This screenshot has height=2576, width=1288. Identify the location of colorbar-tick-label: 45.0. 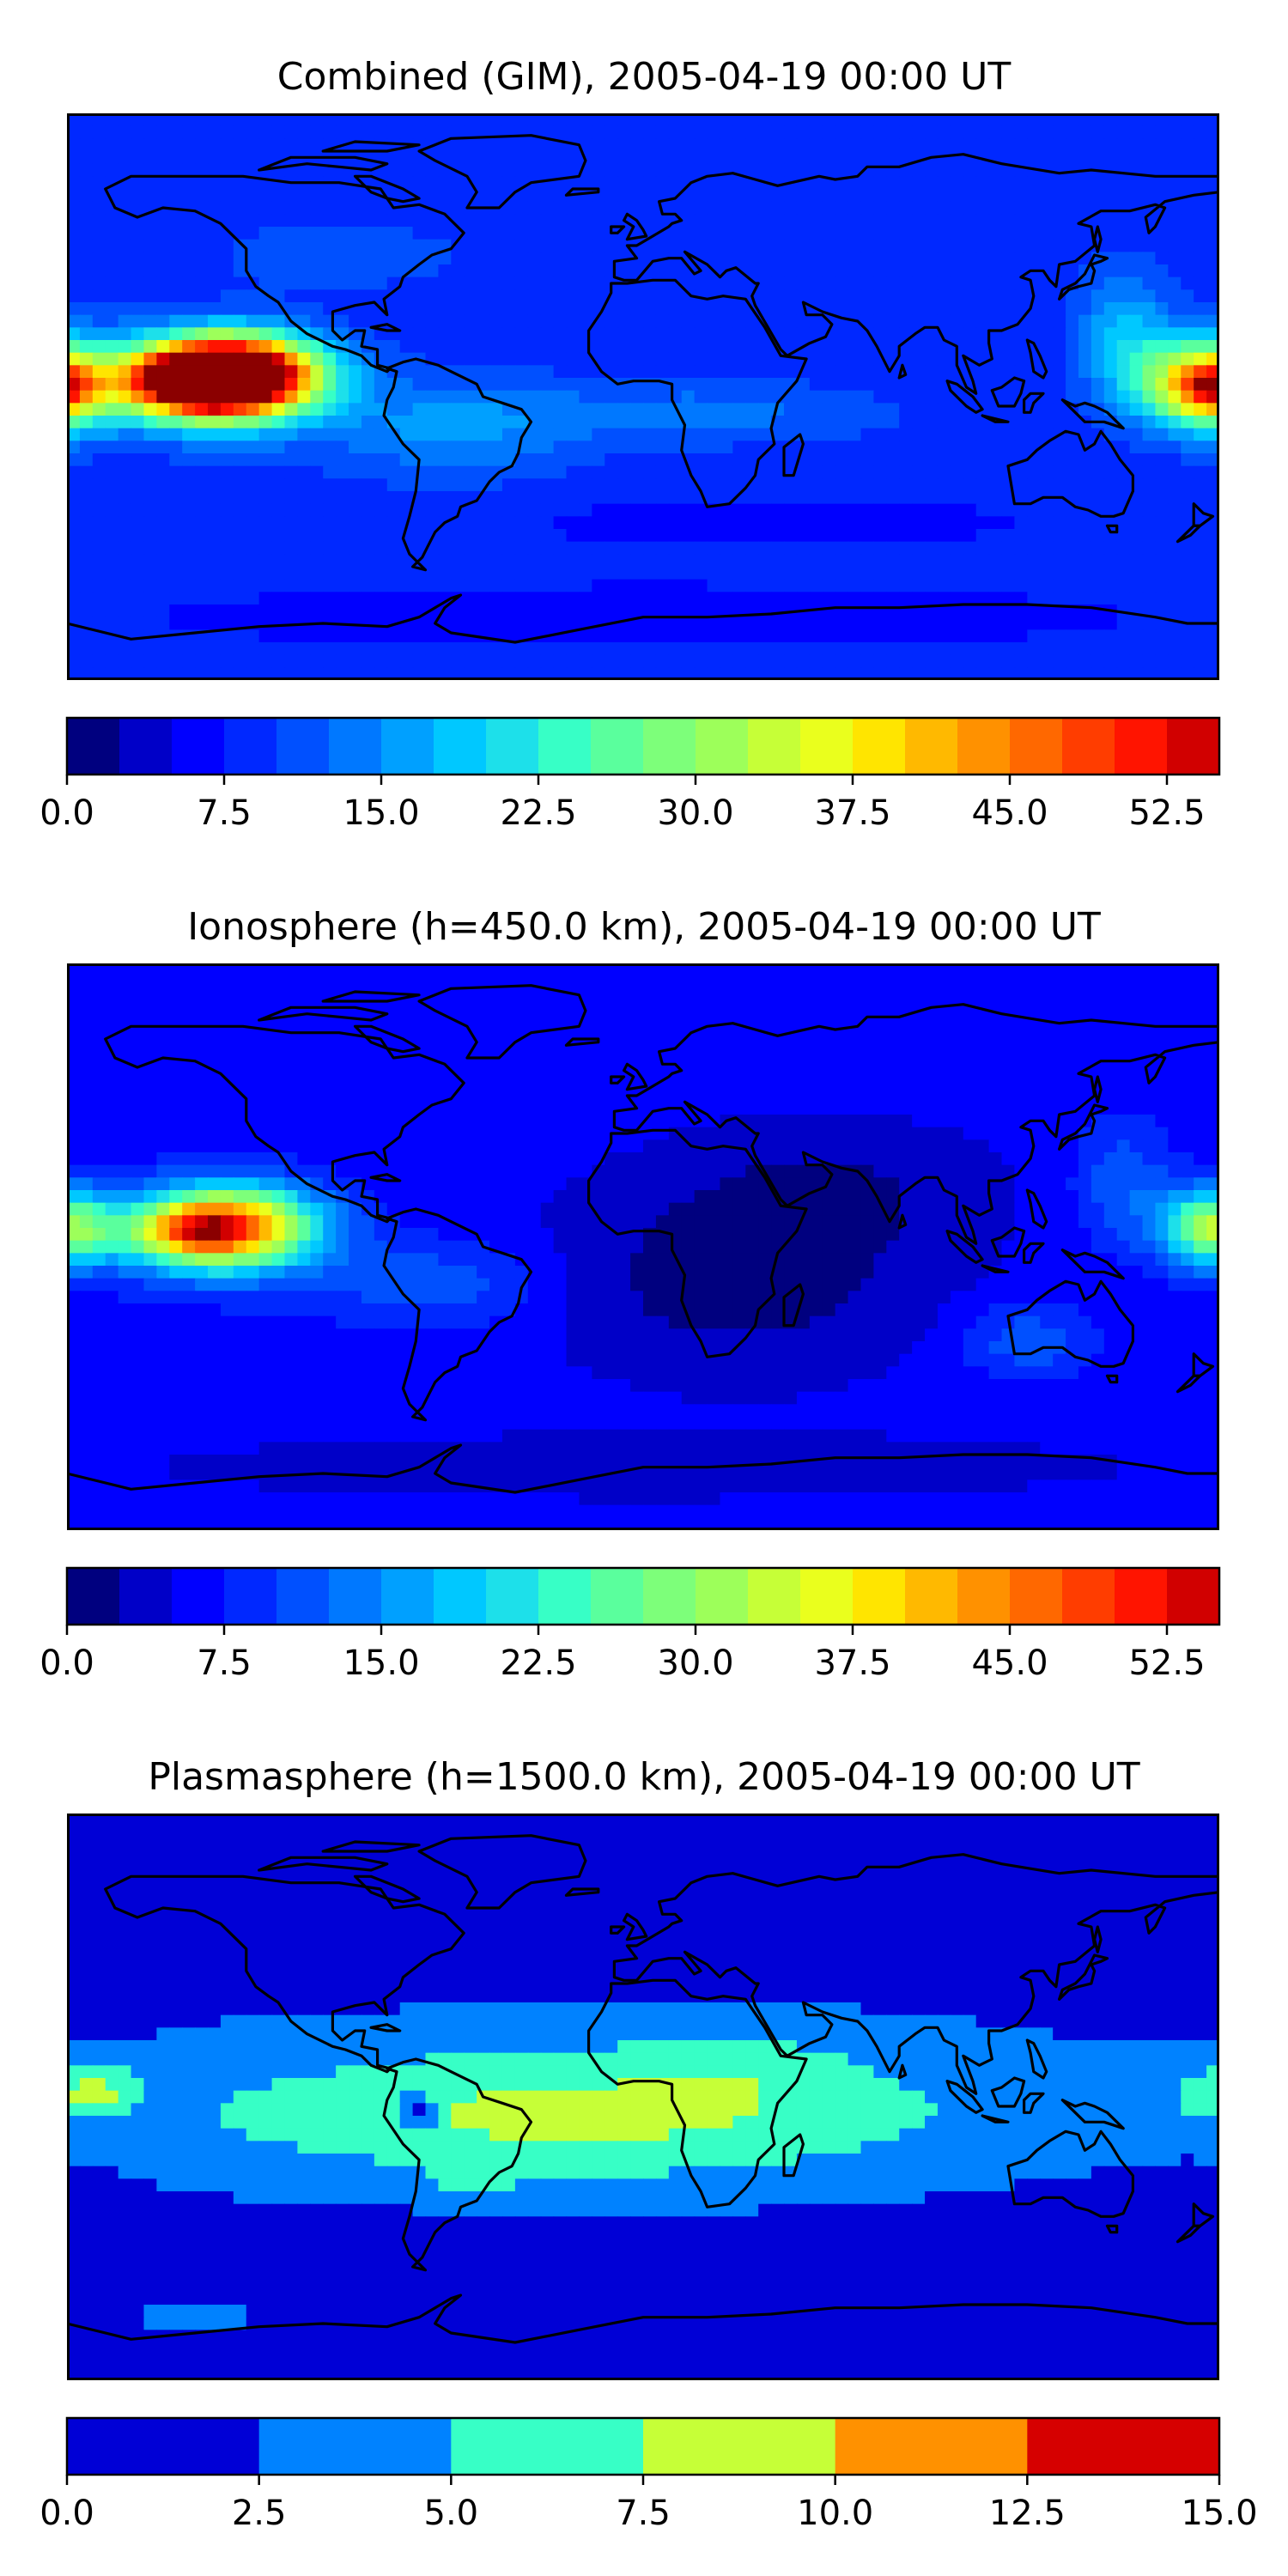
(1009, 813).